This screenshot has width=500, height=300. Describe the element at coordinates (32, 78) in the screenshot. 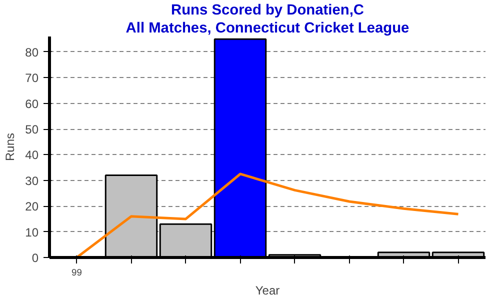

I see `y-tick-label: 70` at that location.